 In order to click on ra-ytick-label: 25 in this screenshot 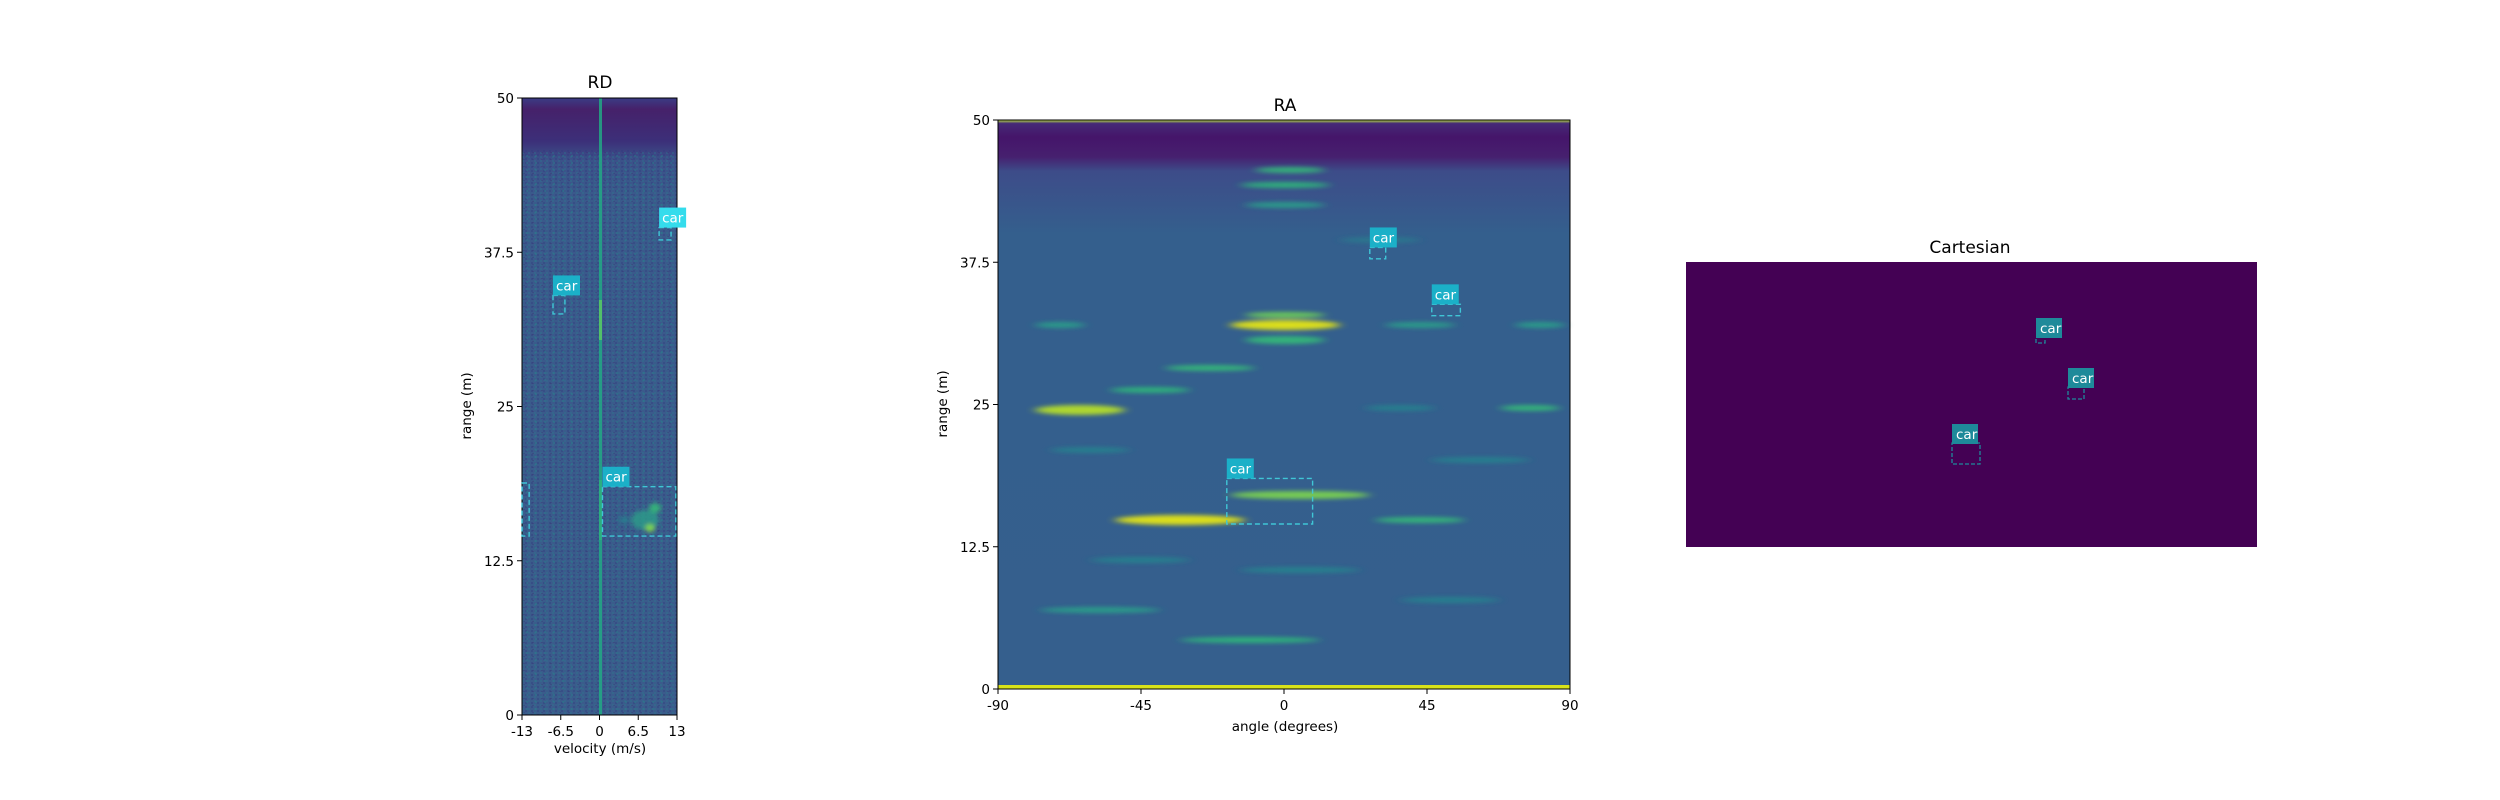, I will do `click(981, 406)`.